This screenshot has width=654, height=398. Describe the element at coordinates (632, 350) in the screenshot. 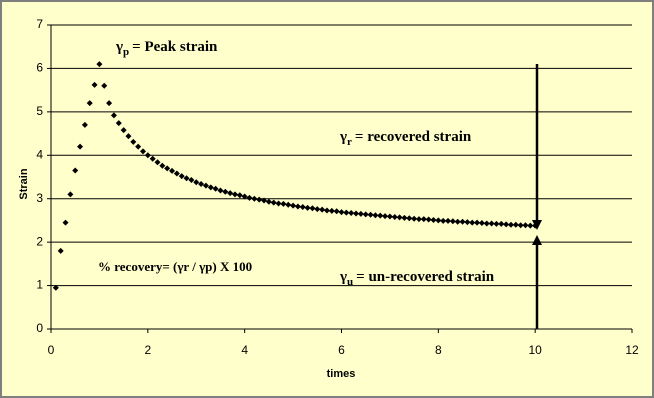

I see `x-tick-label: 12` at that location.